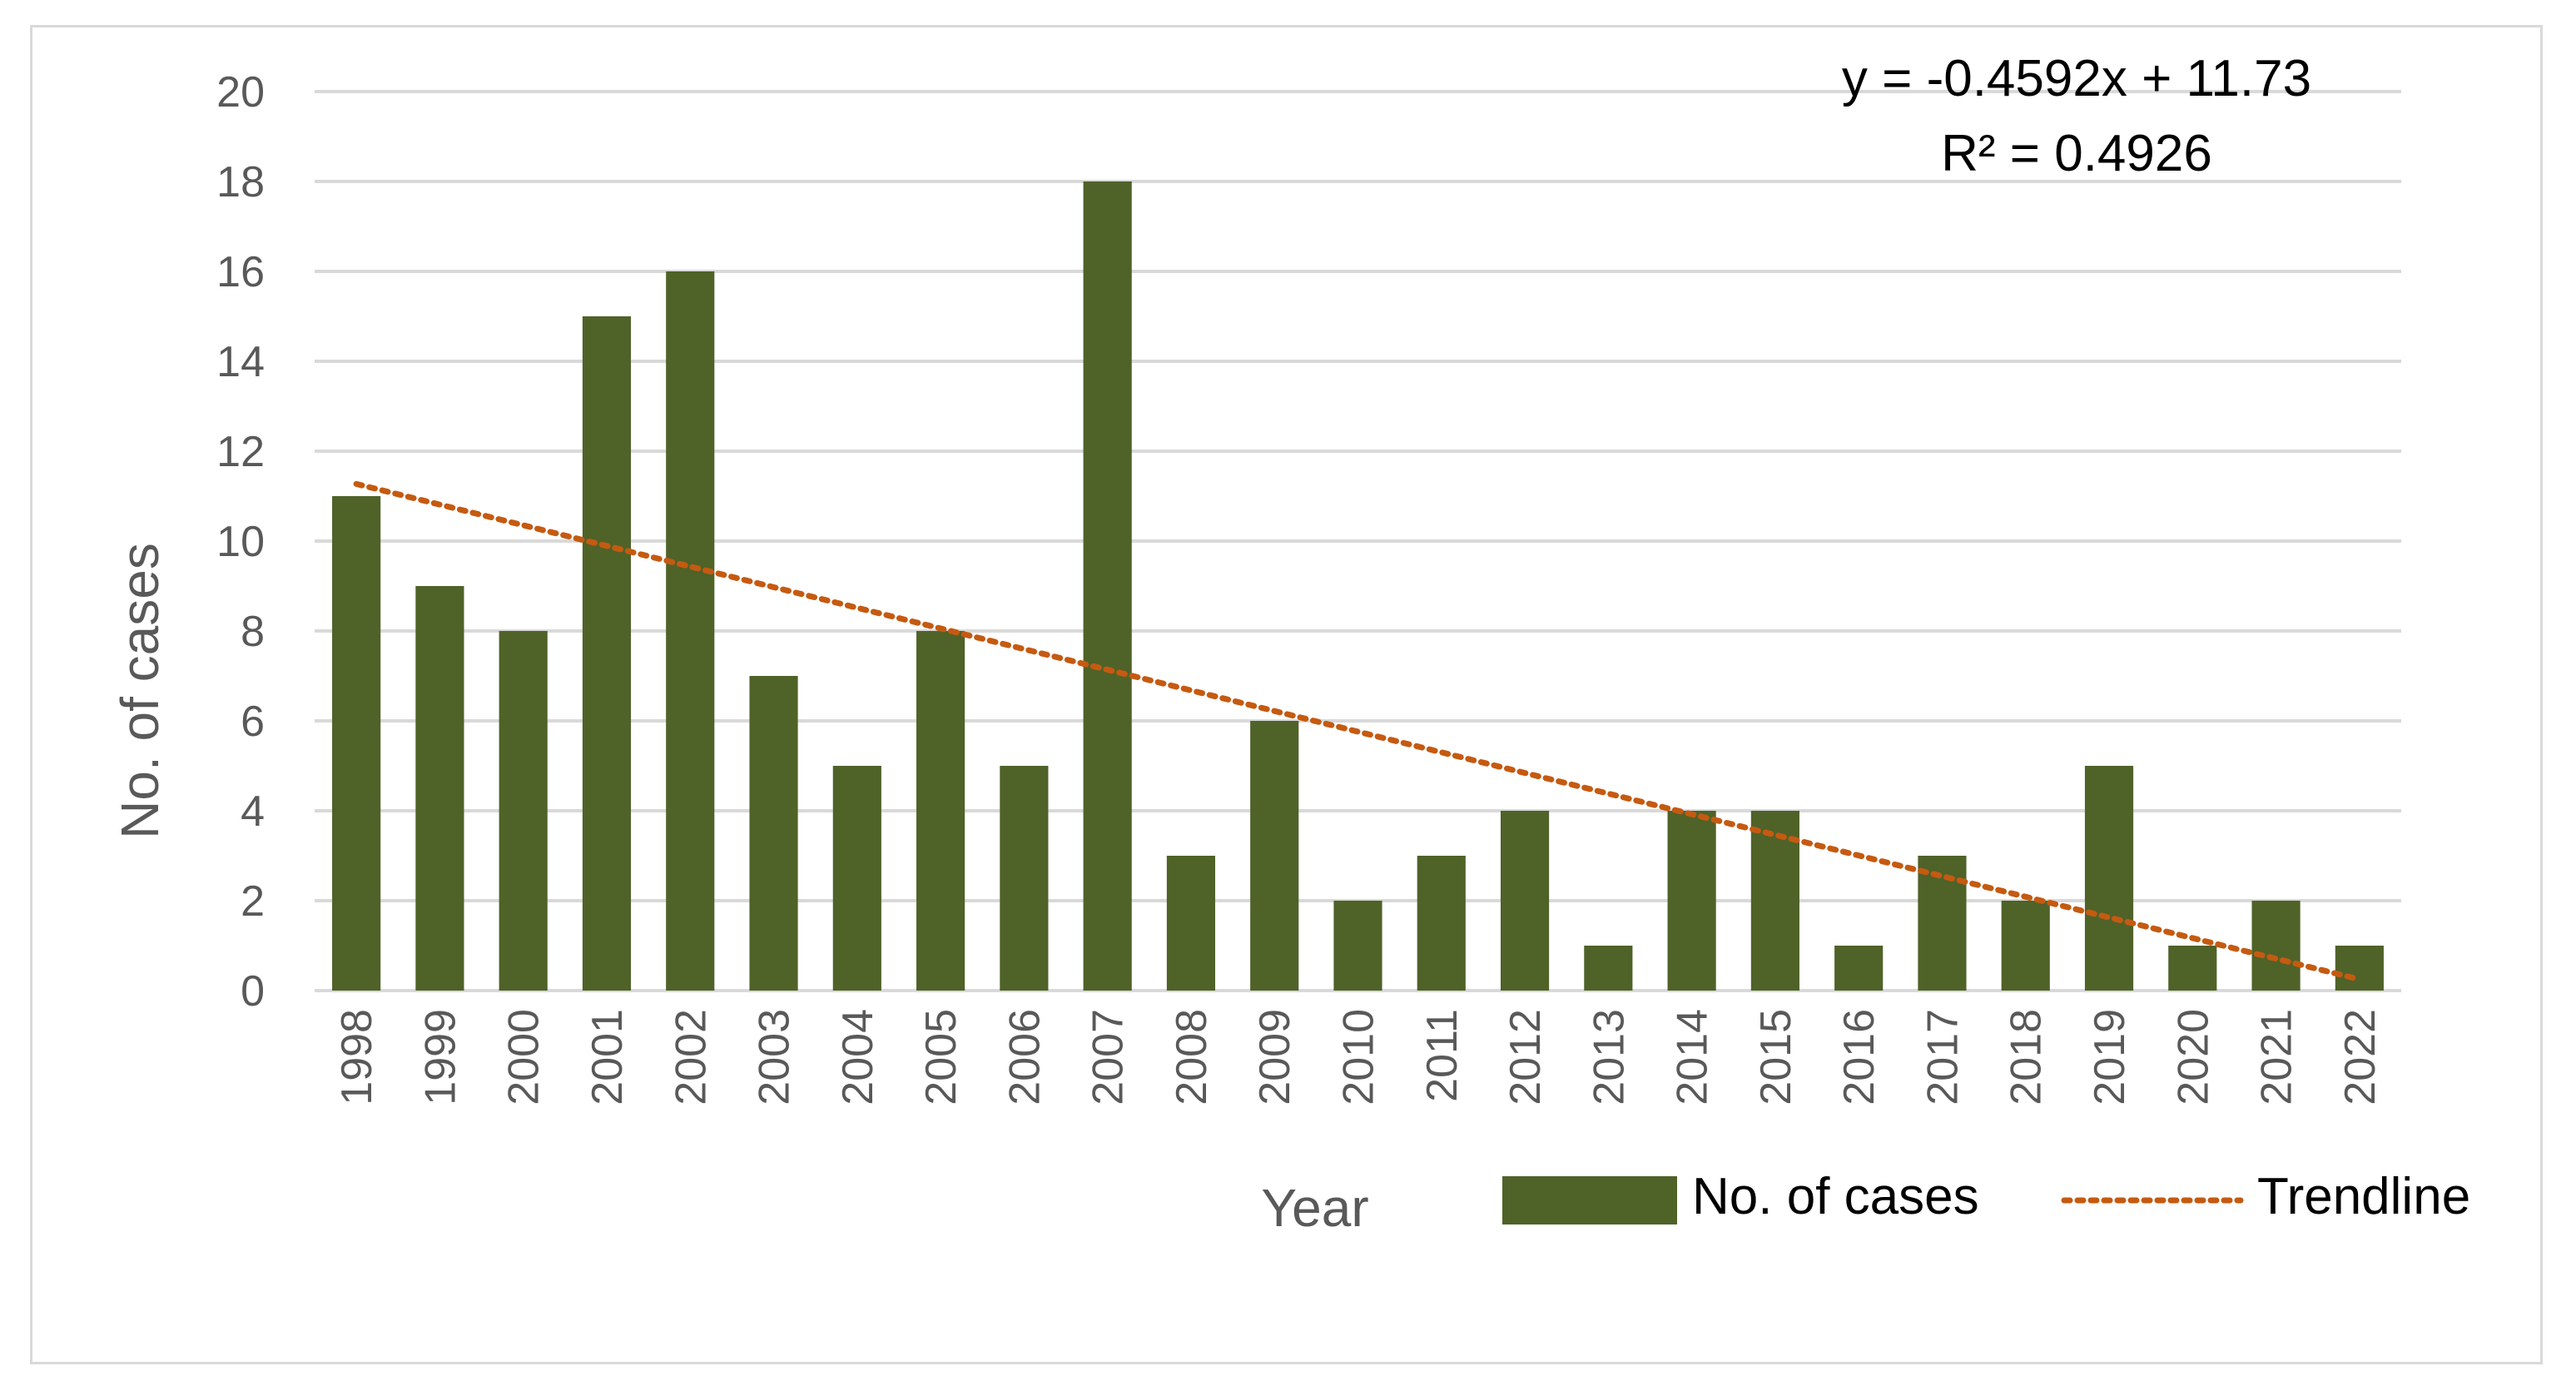 This screenshot has width=2576, height=1381. Describe the element at coordinates (1024, 1057) in the screenshot. I see `x-tick-label: 2006` at that location.